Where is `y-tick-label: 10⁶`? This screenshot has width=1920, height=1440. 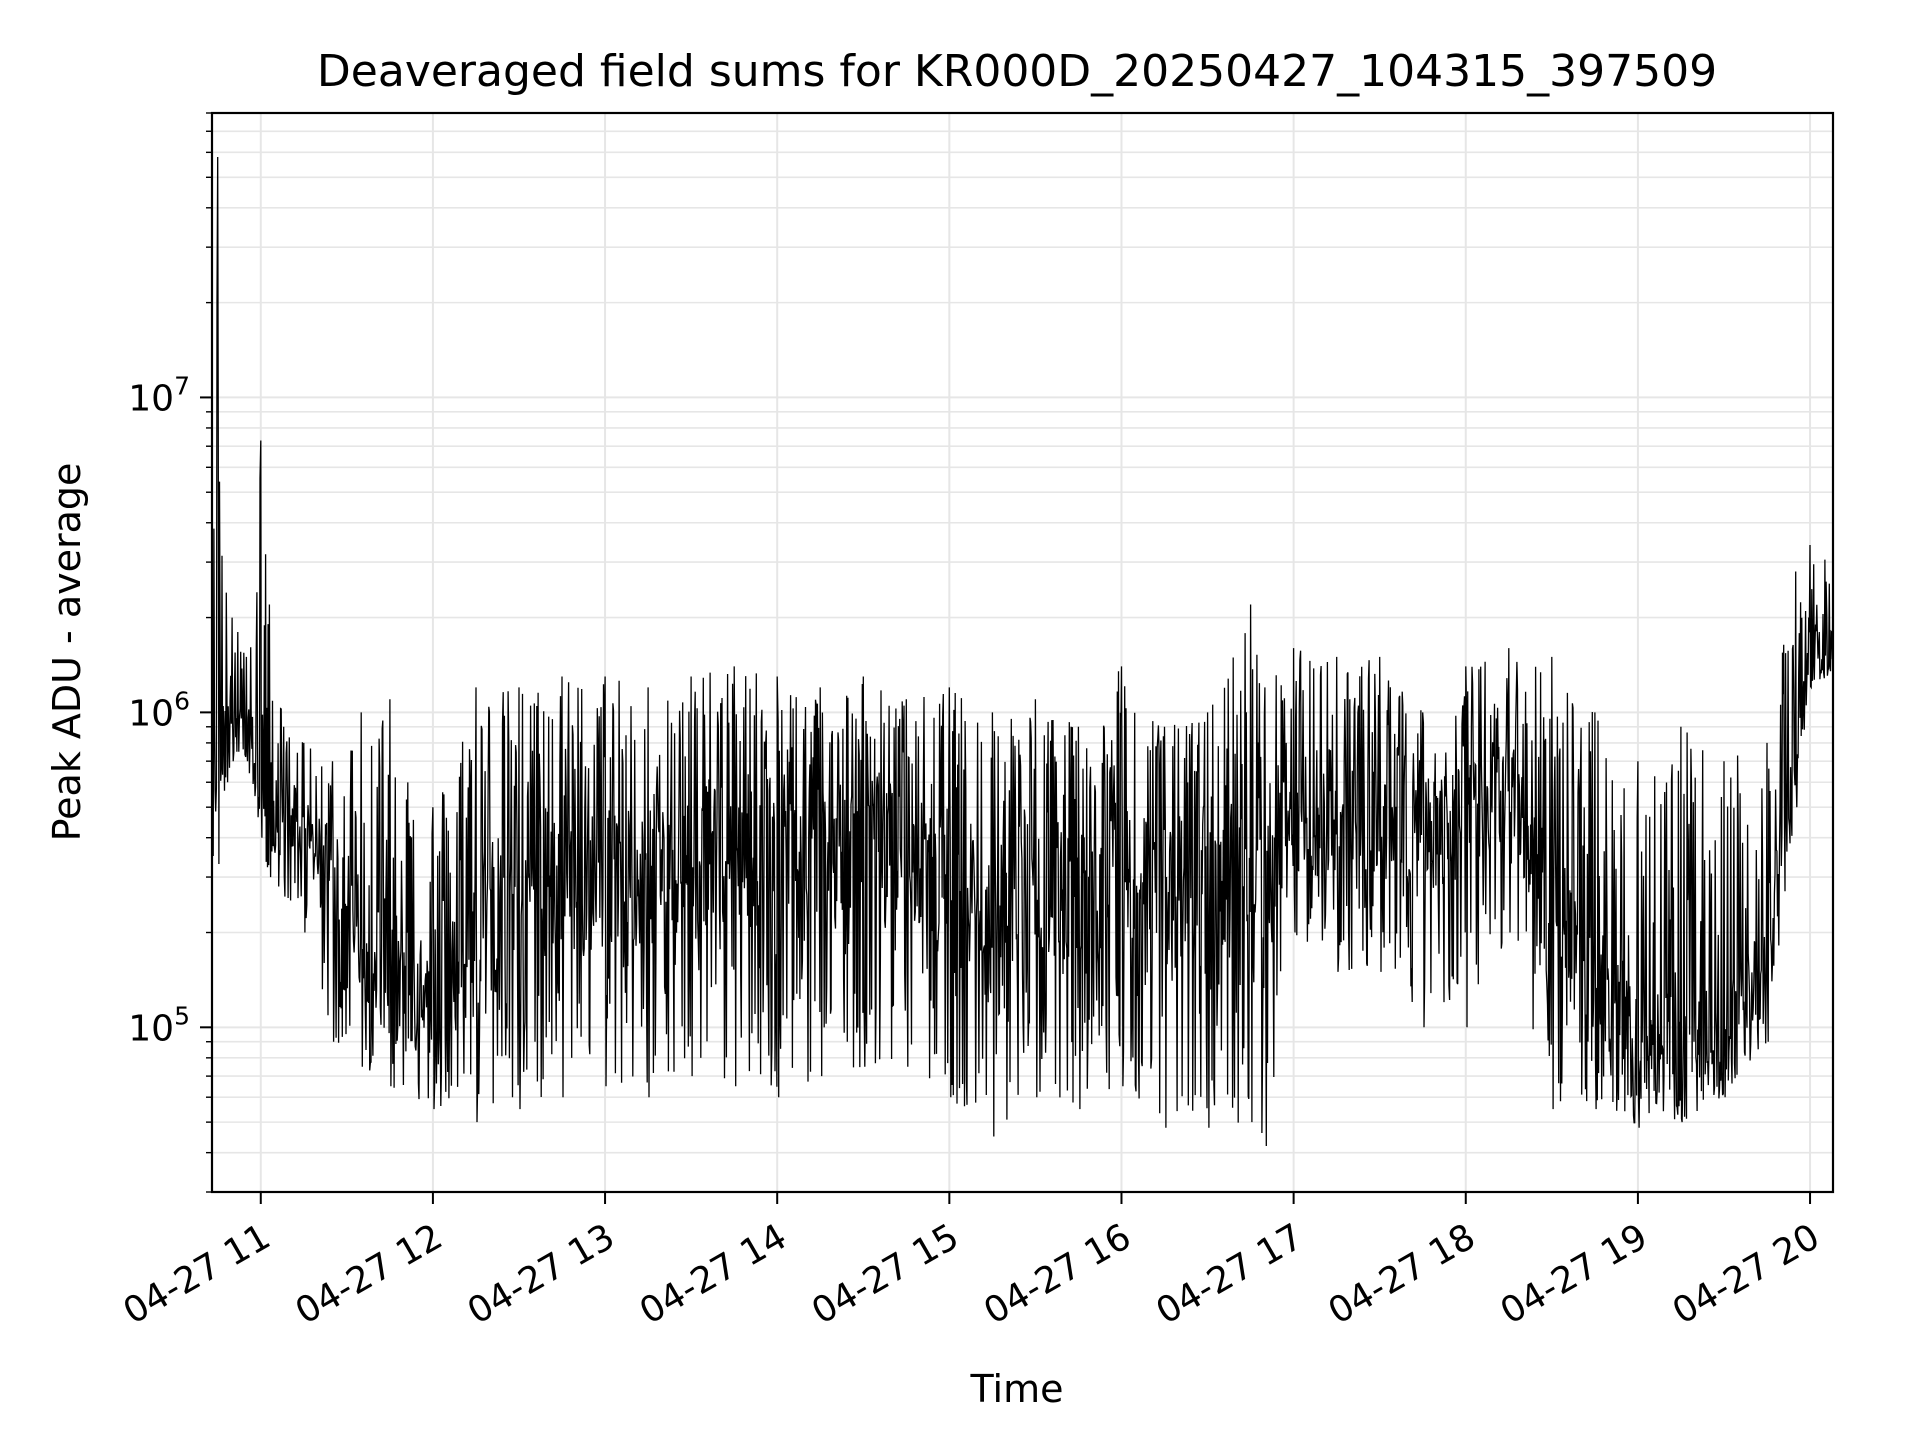 y-tick-label: 10⁶ is located at coordinates (159, 710).